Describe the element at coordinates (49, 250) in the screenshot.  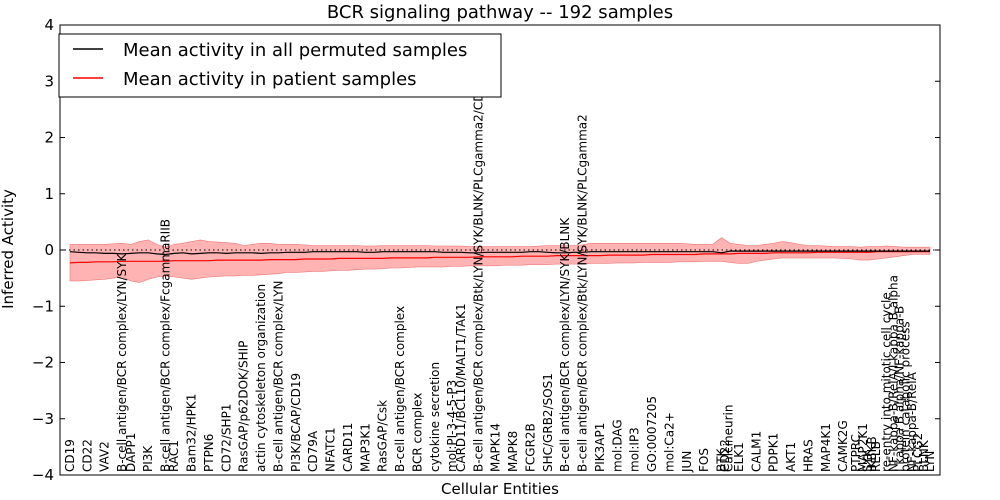
I see `y-tick-label: 0` at that location.